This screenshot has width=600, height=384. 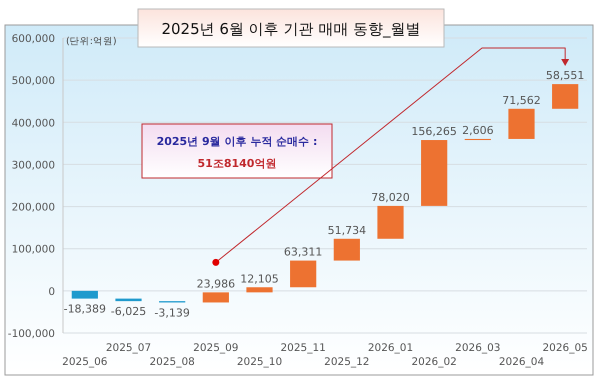 I want to click on data-label: 63,311, so click(x=303, y=252).